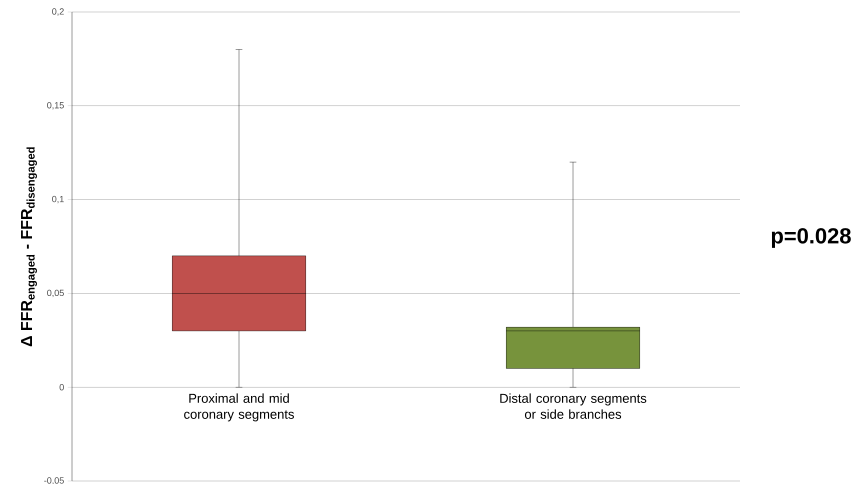  Describe the element at coordinates (55, 106) in the screenshot. I see `y-tick-label: 0,15` at that location.